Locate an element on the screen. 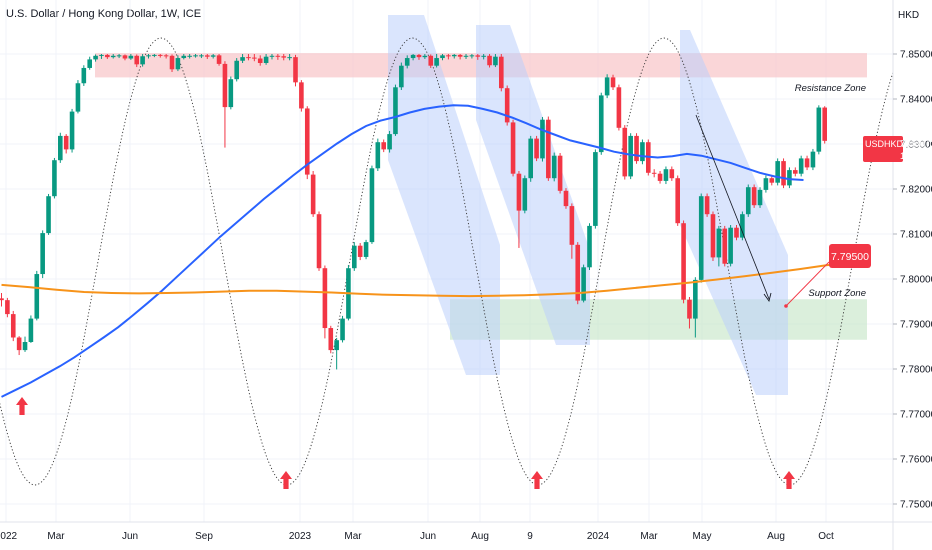 This screenshot has width=932, height=550. support-zone is located at coordinates (658, 319).